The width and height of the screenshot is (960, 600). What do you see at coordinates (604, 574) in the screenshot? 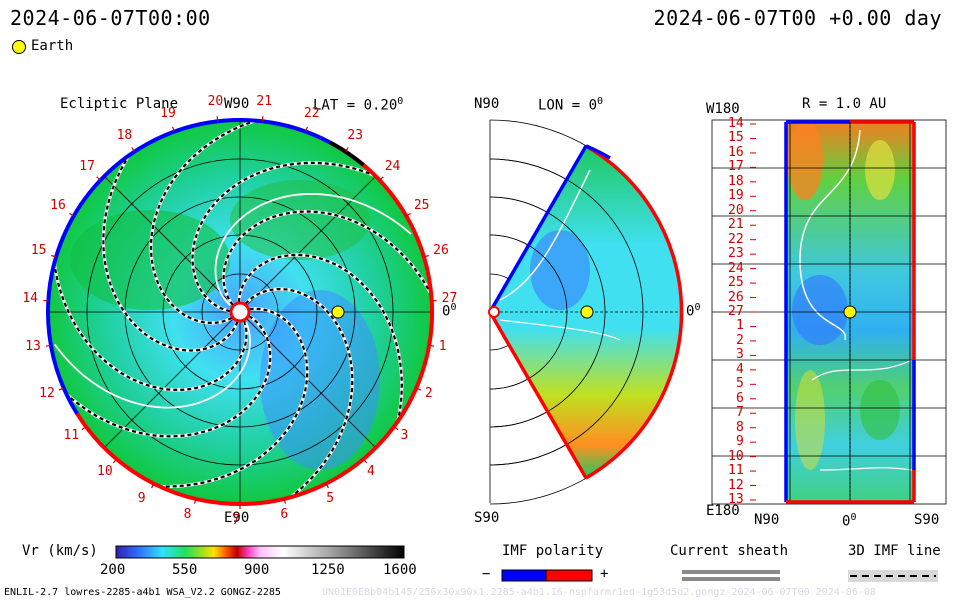
I see `imf-plus-label: +` at bounding box center [604, 574].